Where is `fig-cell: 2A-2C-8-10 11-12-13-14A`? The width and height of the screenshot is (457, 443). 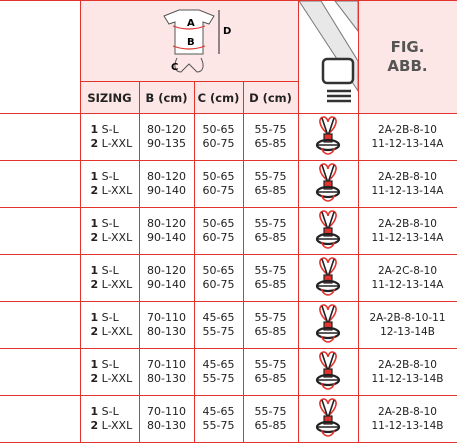 fig-cell: 2A-2C-8-10 11-12-13-14A is located at coordinates (407, 278).